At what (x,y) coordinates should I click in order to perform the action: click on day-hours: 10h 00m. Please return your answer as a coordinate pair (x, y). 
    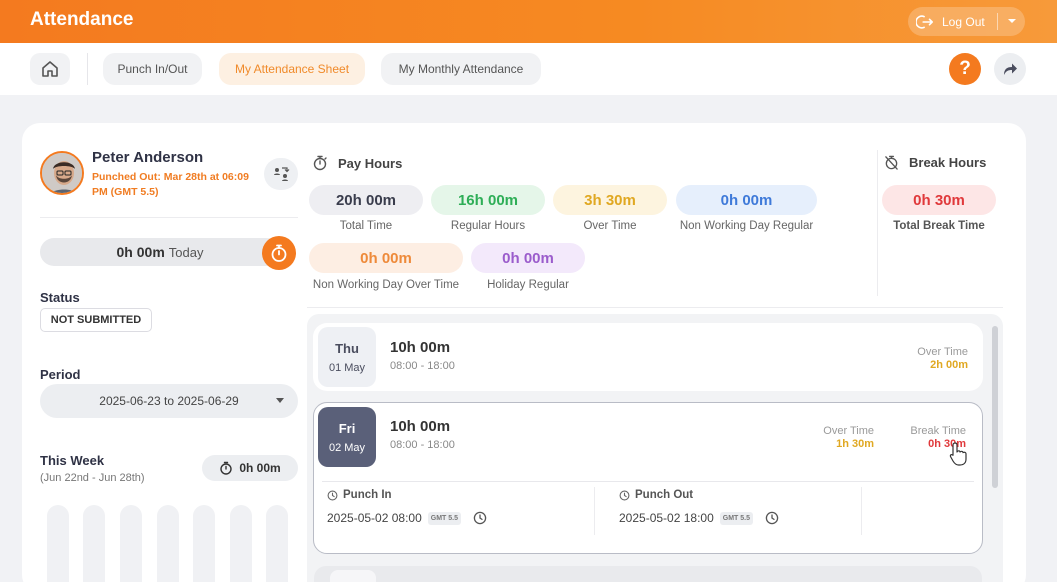
    Looking at the image, I should click on (420, 426).